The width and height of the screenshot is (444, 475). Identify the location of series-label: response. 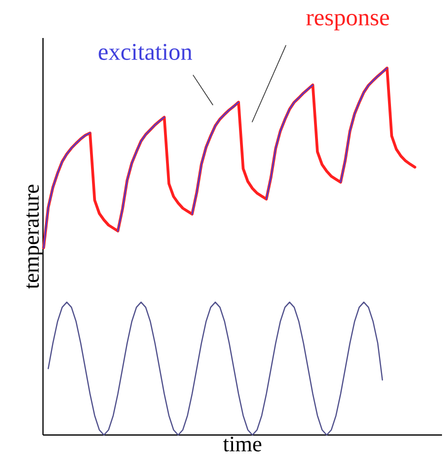
(347, 22).